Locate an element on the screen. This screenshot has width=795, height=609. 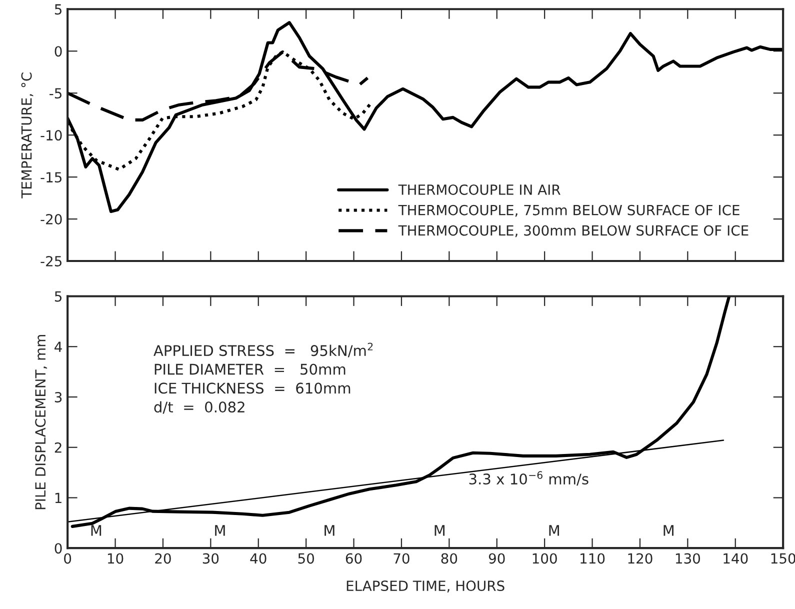
x-tick-label: 40 is located at coordinates (258, 558).